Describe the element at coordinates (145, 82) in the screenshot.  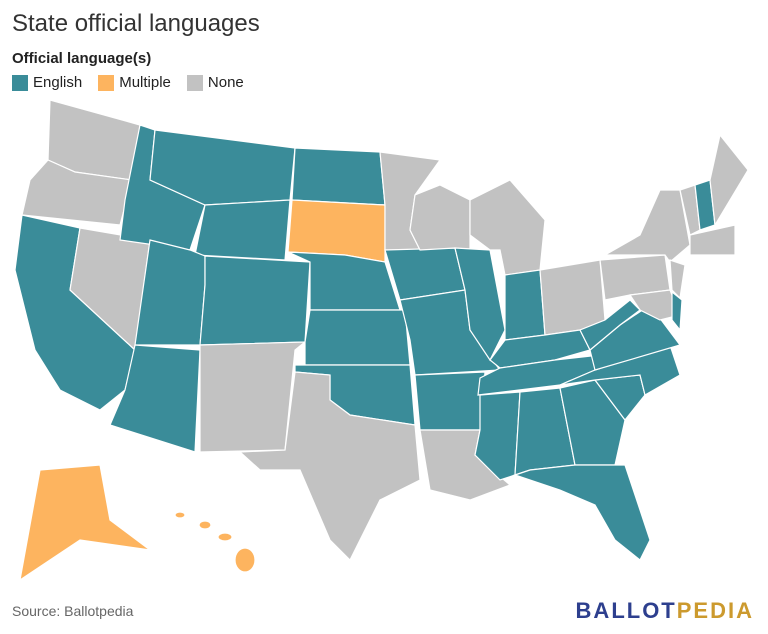
I see `legend-label: Multiple` at that location.